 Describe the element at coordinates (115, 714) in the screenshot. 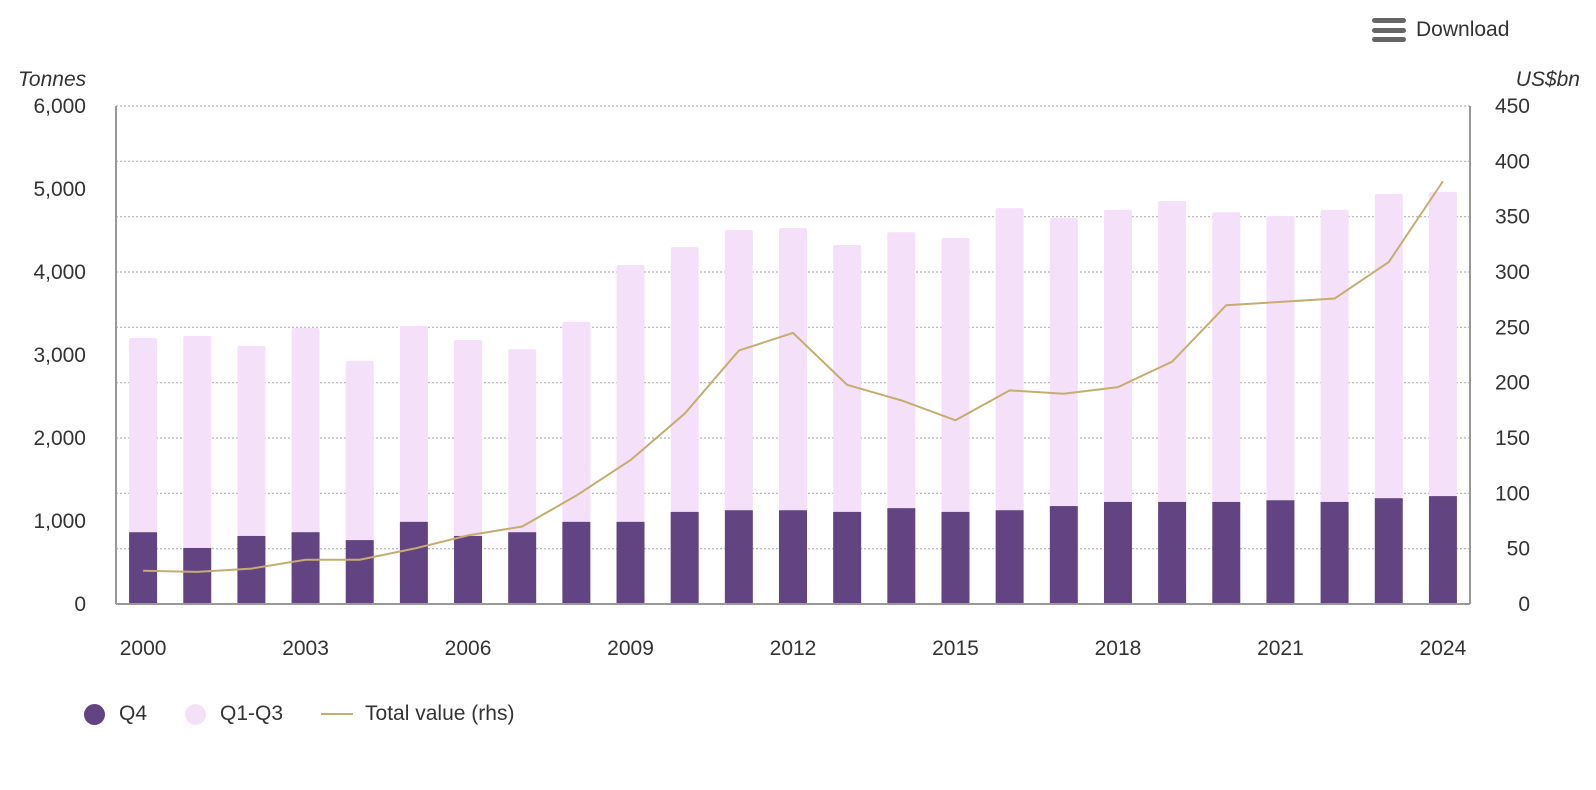

I see `legend-item-q4: Q4` at that location.